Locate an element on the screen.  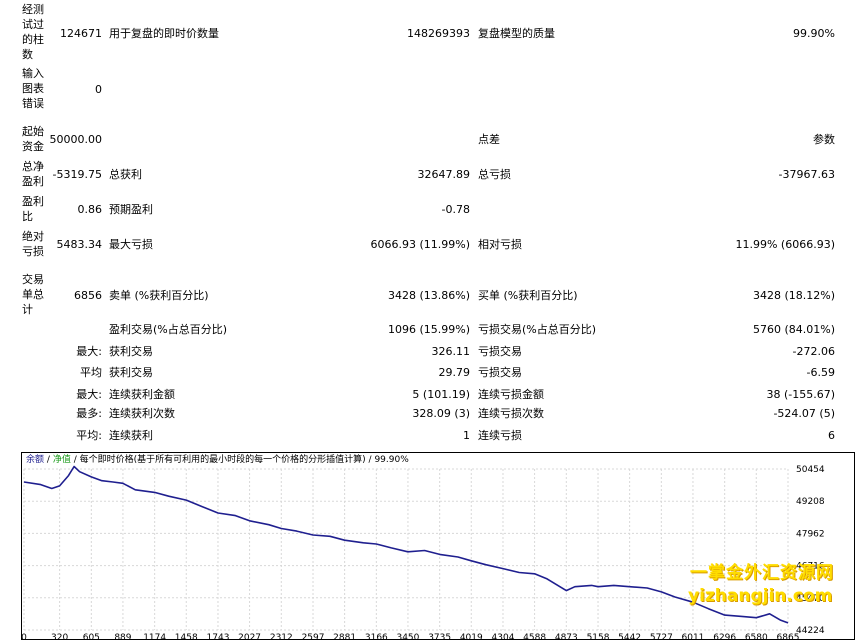
x-tick-label: 3735 is located at coordinates (439, 637).